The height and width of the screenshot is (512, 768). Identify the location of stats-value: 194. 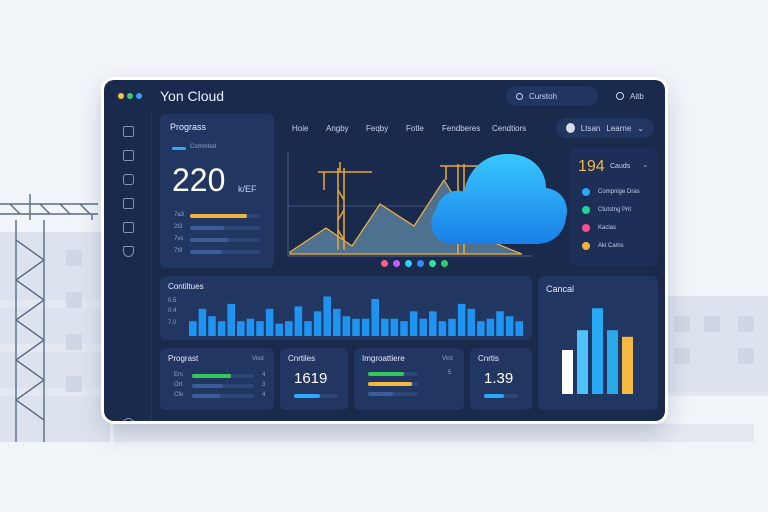
(591, 166).